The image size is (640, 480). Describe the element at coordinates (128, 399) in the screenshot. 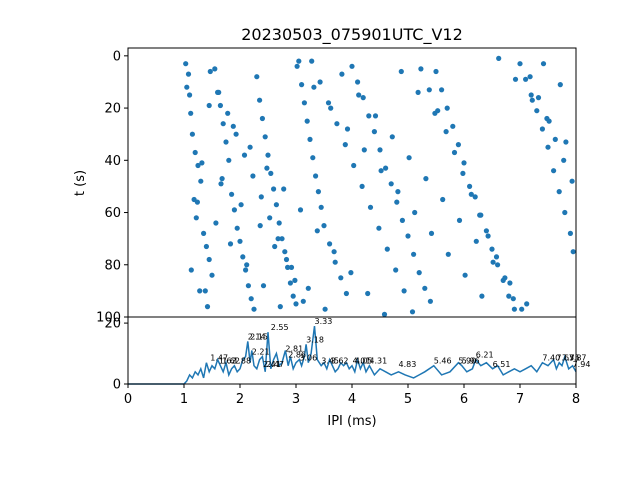

I see `histogram-x-tick-label: 0` at that location.